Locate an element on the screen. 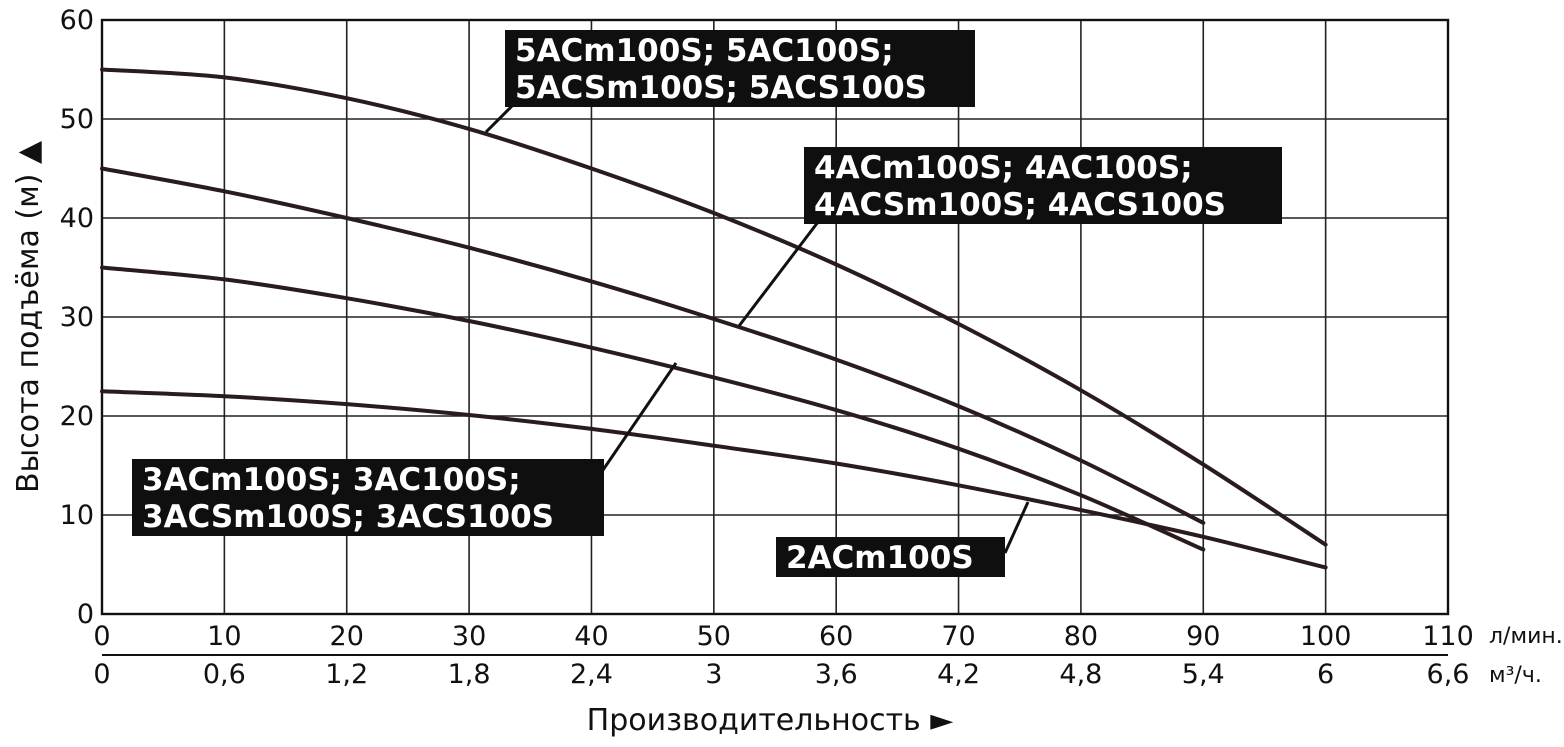  x2-tick-label: 0 is located at coordinates (101, 674).